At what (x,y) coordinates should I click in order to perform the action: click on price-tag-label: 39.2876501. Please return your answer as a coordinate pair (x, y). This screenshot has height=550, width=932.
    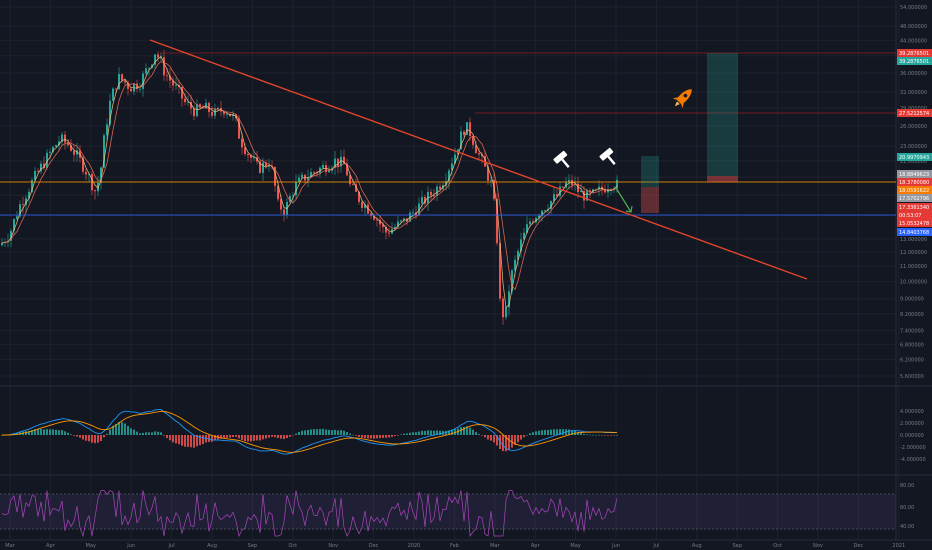
    Looking at the image, I should click on (914, 62).